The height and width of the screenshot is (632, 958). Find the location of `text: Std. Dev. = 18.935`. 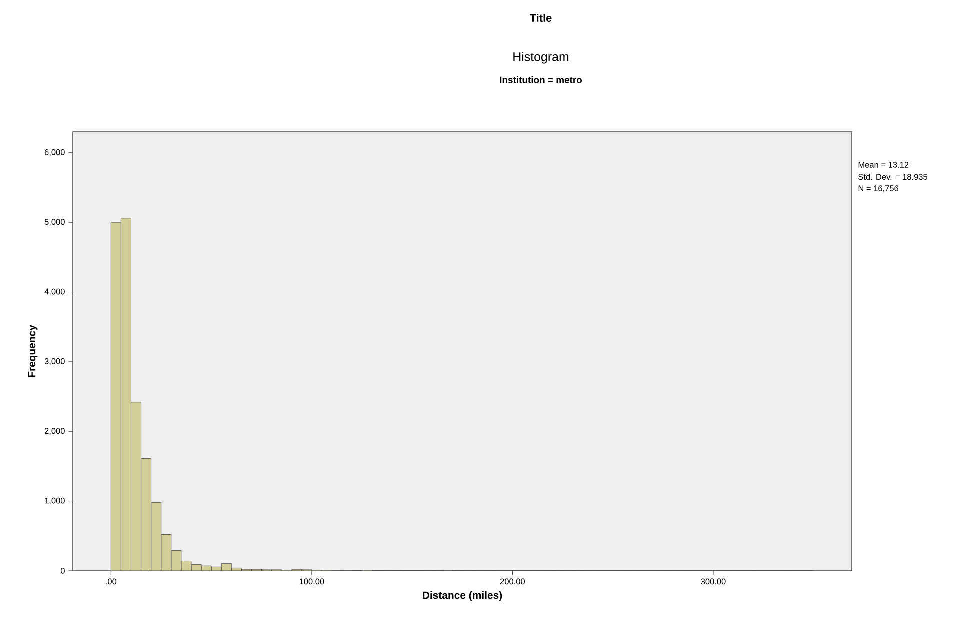

text: Std. Dev. = 18.935 is located at coordinates (893, 177).